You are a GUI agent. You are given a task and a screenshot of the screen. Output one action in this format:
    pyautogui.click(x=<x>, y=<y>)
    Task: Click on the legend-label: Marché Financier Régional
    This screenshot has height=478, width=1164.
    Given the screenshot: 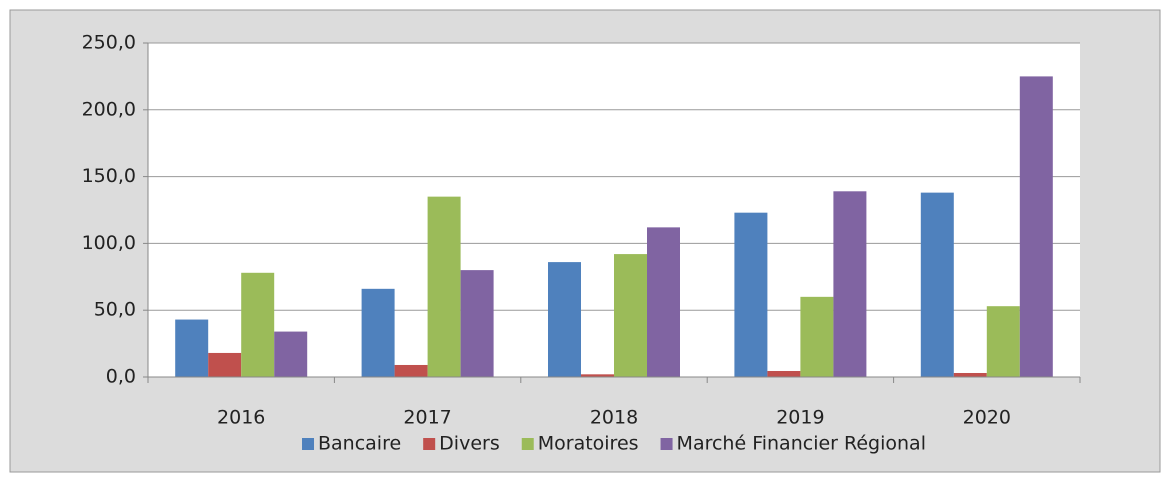 What is the action you would take?
    pyautogui.click(x=801, y=444)
    